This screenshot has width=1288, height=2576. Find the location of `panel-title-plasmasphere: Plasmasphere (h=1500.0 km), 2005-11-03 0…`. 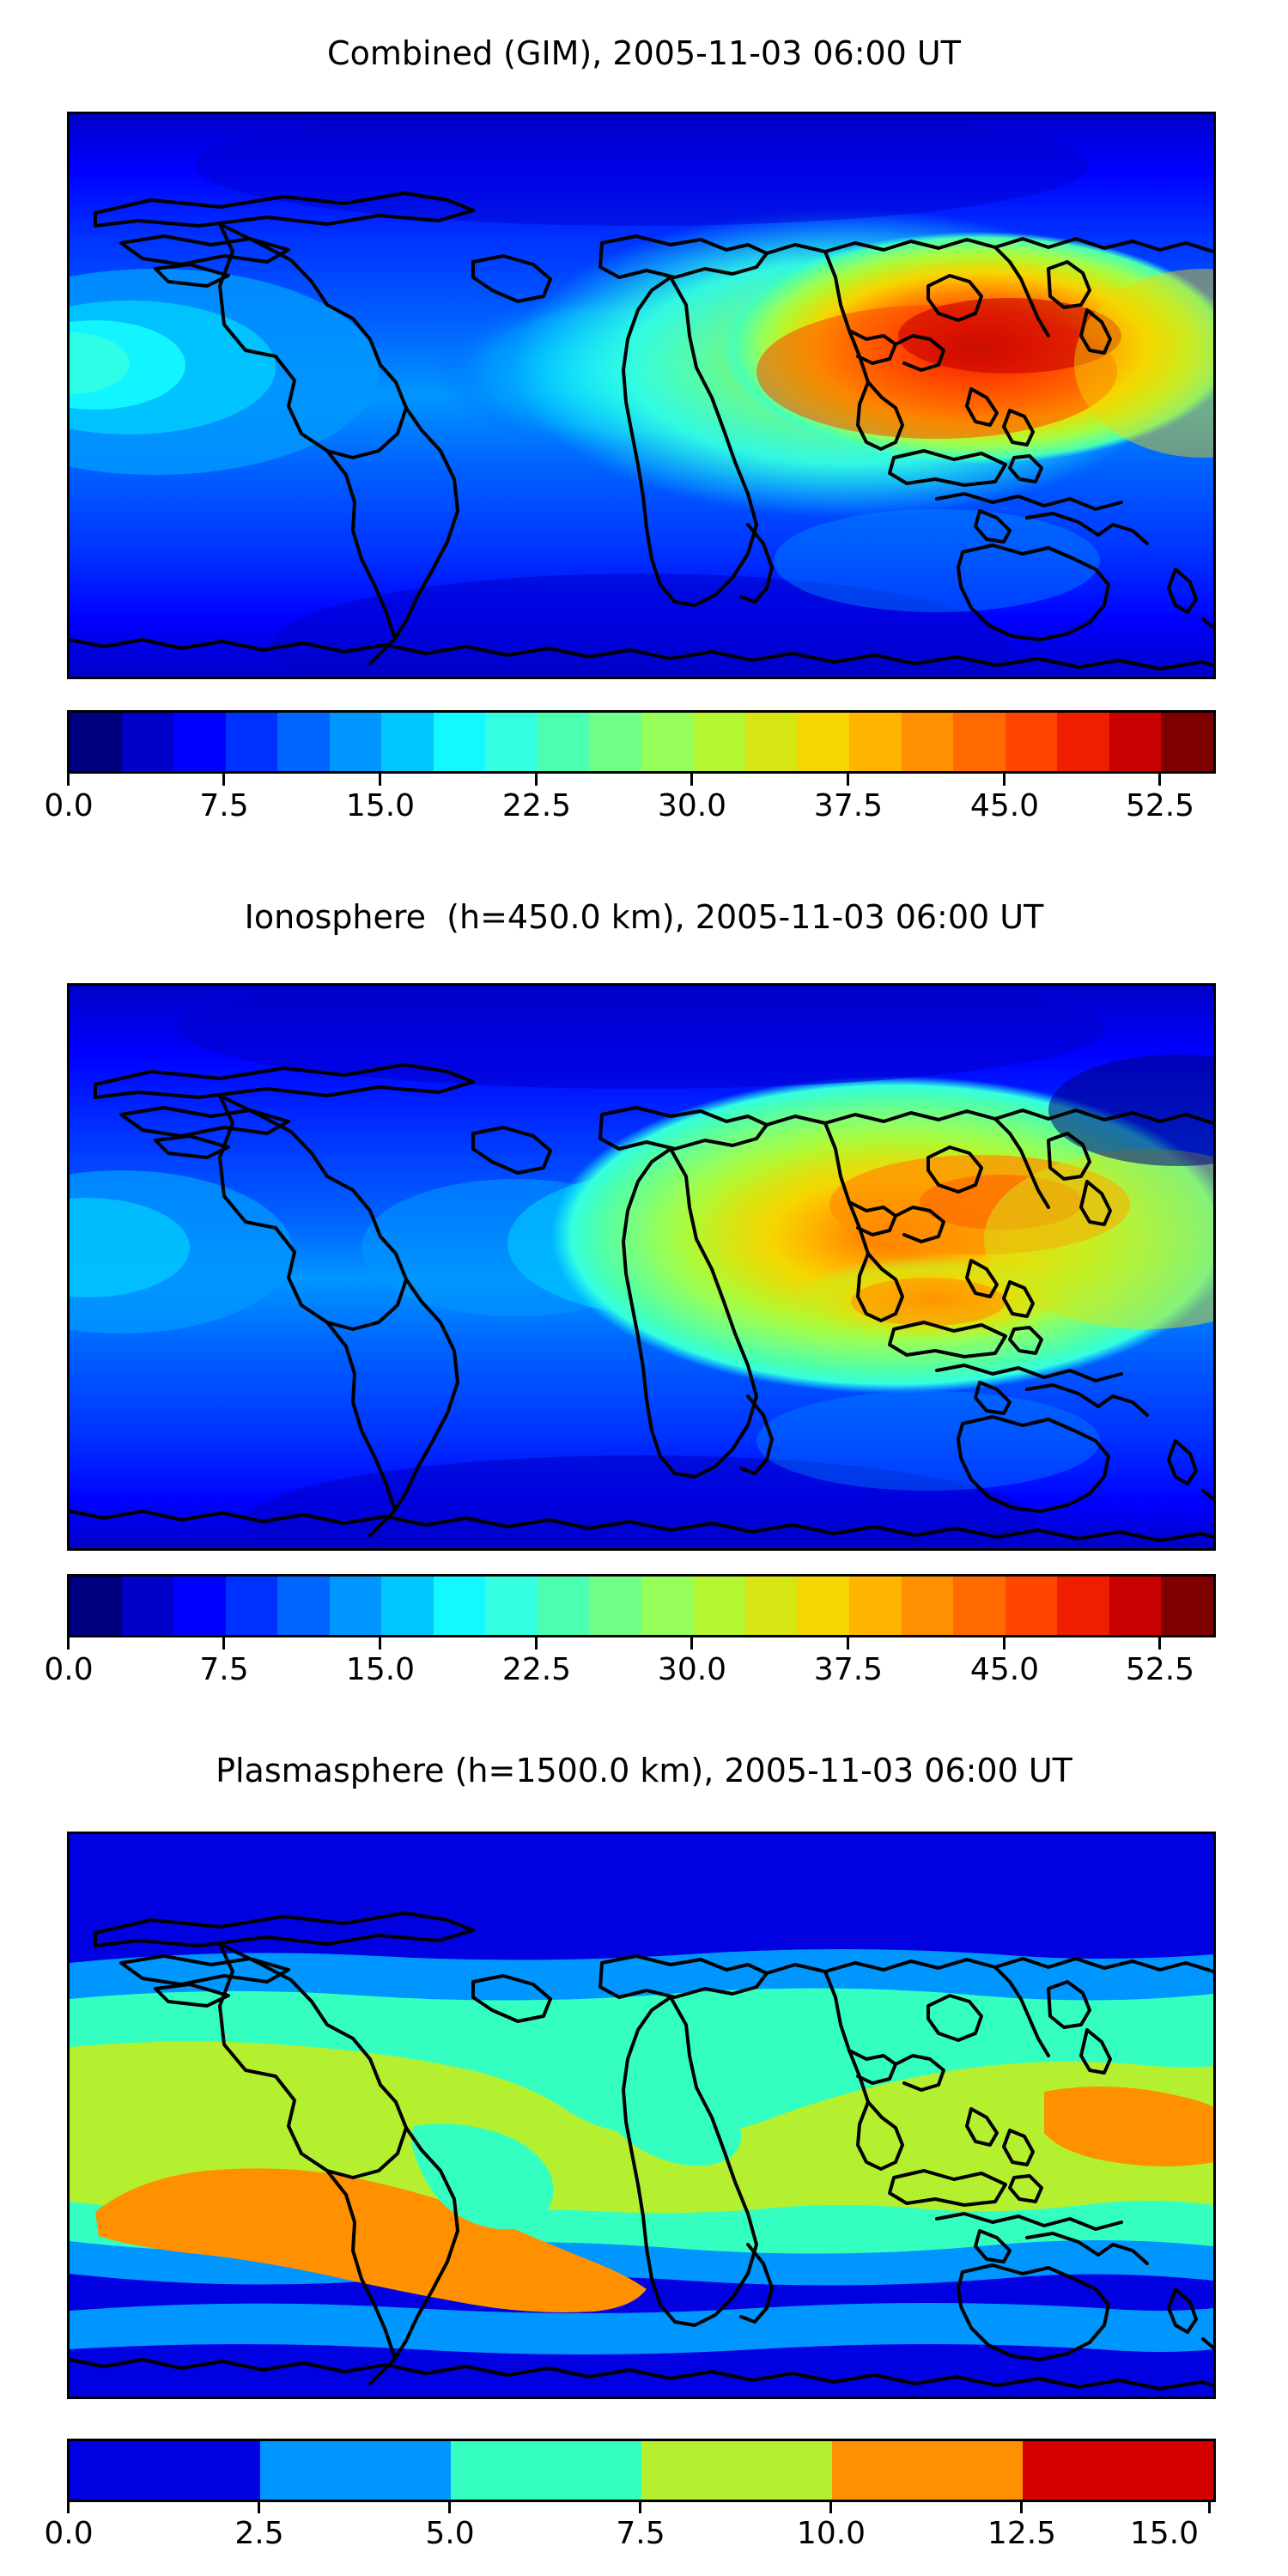

panel-title-plasmasphere: Plasmasphere (h=1500.0 km), 2005-11-03 0… is located at coordinates (644, 1770).